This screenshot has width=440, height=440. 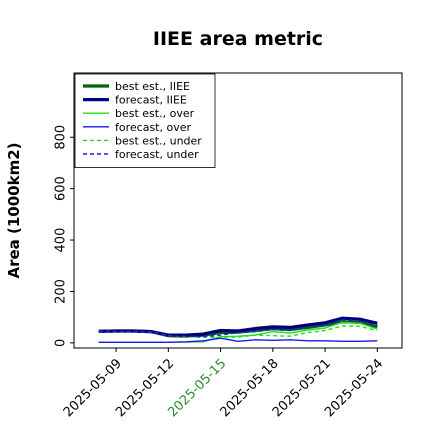 I want to click on legend-label: forecast, under, so click(x=157, y=154).